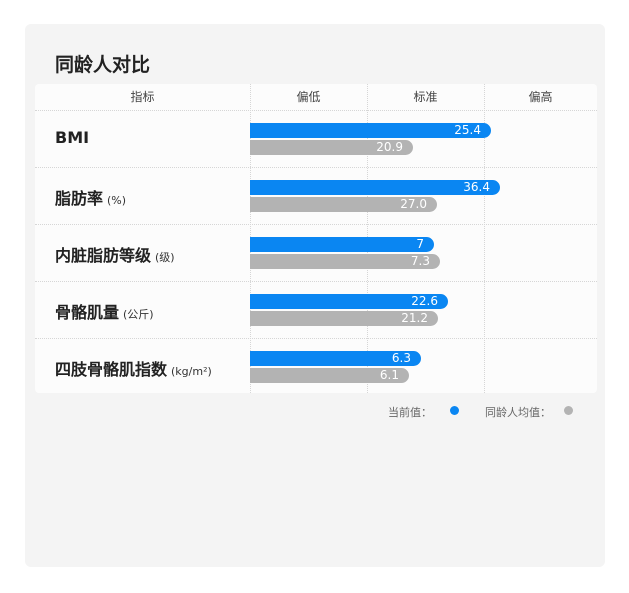 Image resolution: width=629 pixels, height=593 pixels. I want to click on legend-current-dot, so click(454, 410).